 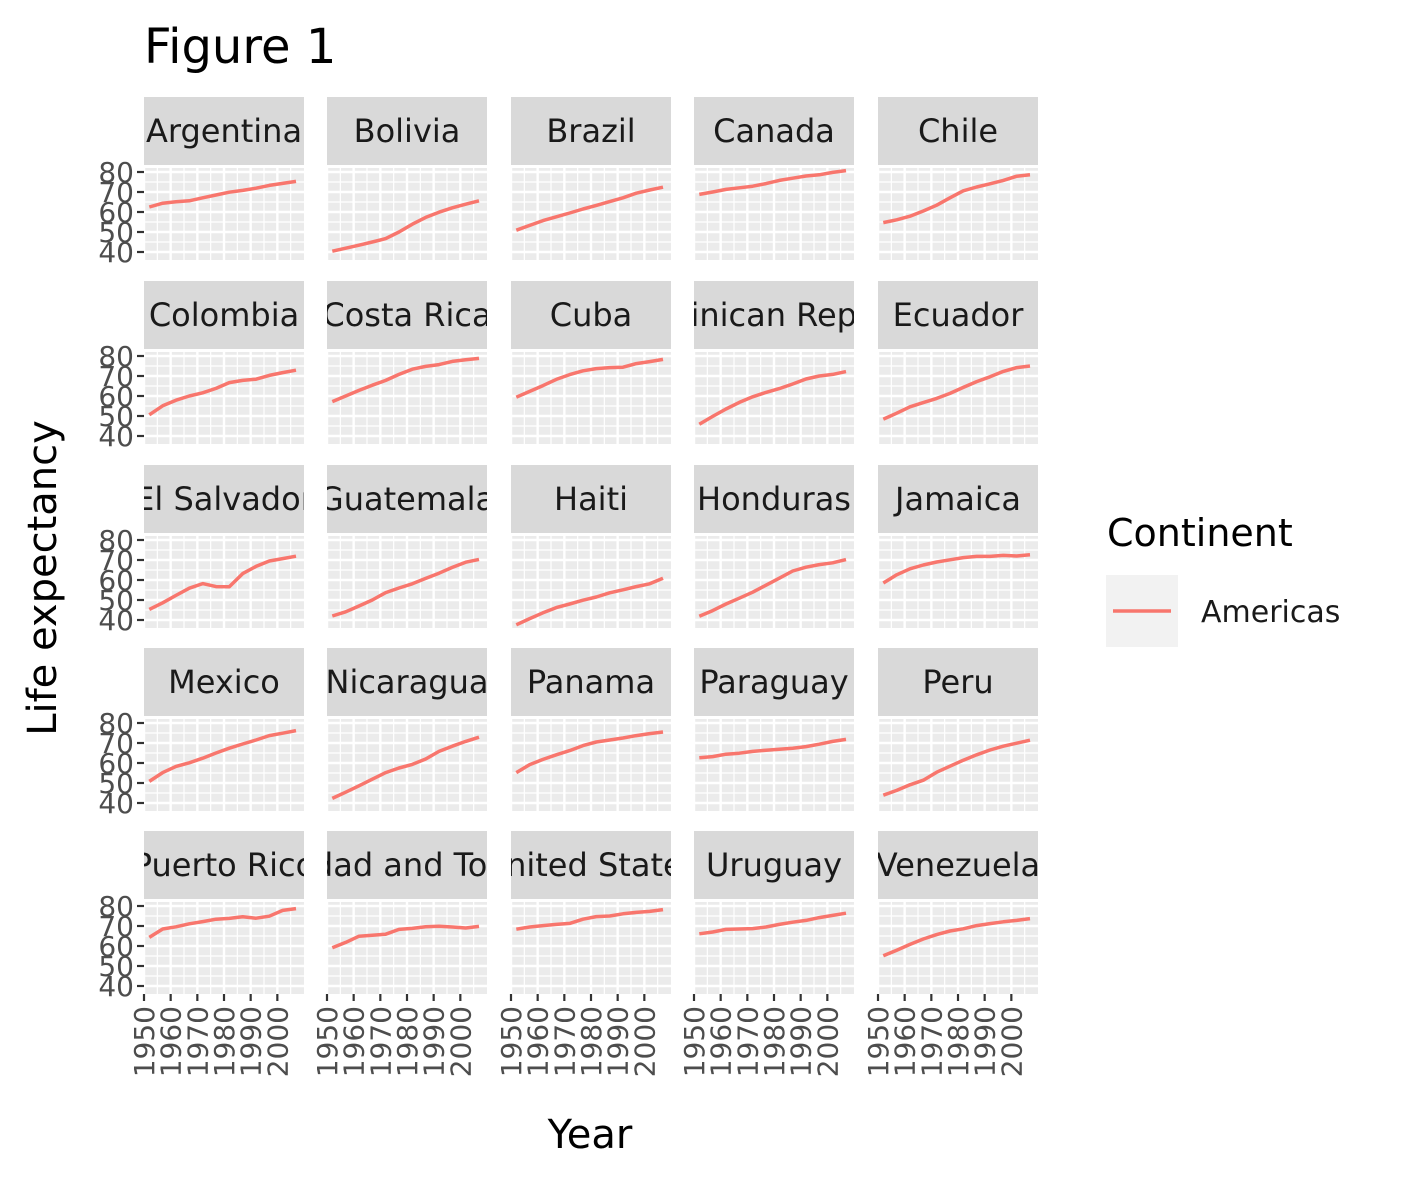 I want to click on facet-strip-label: Trinidad and Tobago, so click(x=406, y=865).